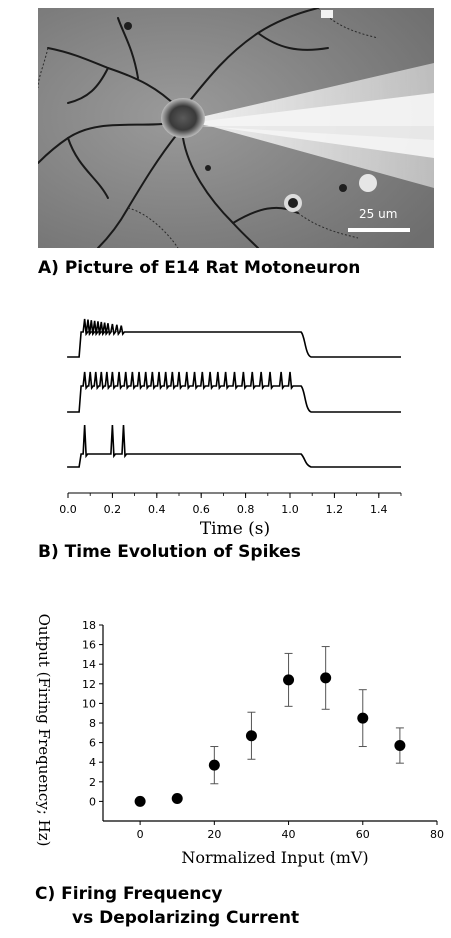  Describe the element at coordinates (89, 625) in the screenshot. I see `y-tick-label: 18` at that location.